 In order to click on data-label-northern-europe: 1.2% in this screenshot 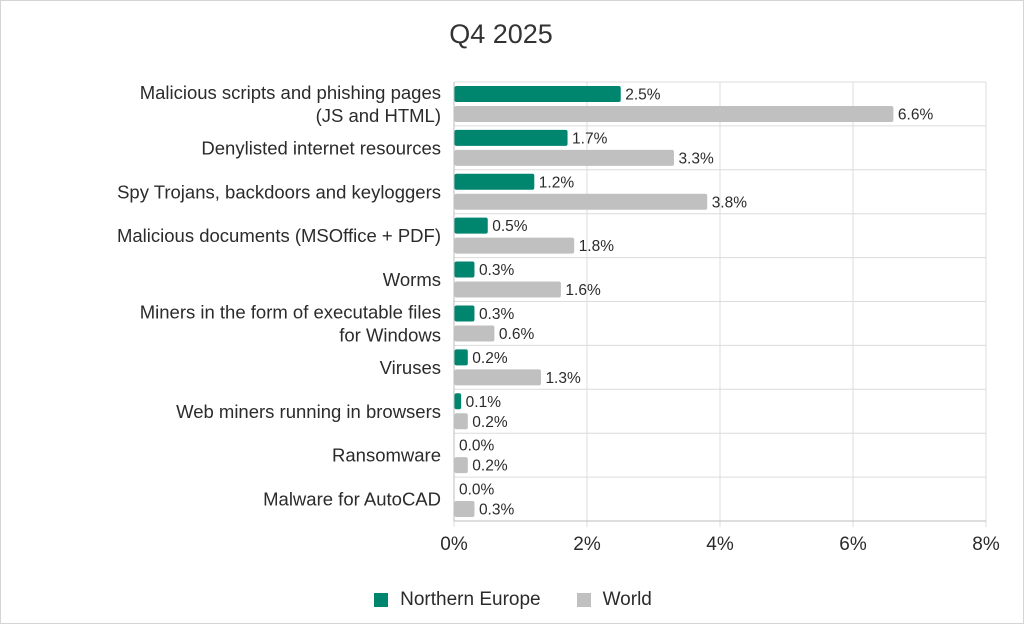, I will do `click(557, 182)`.